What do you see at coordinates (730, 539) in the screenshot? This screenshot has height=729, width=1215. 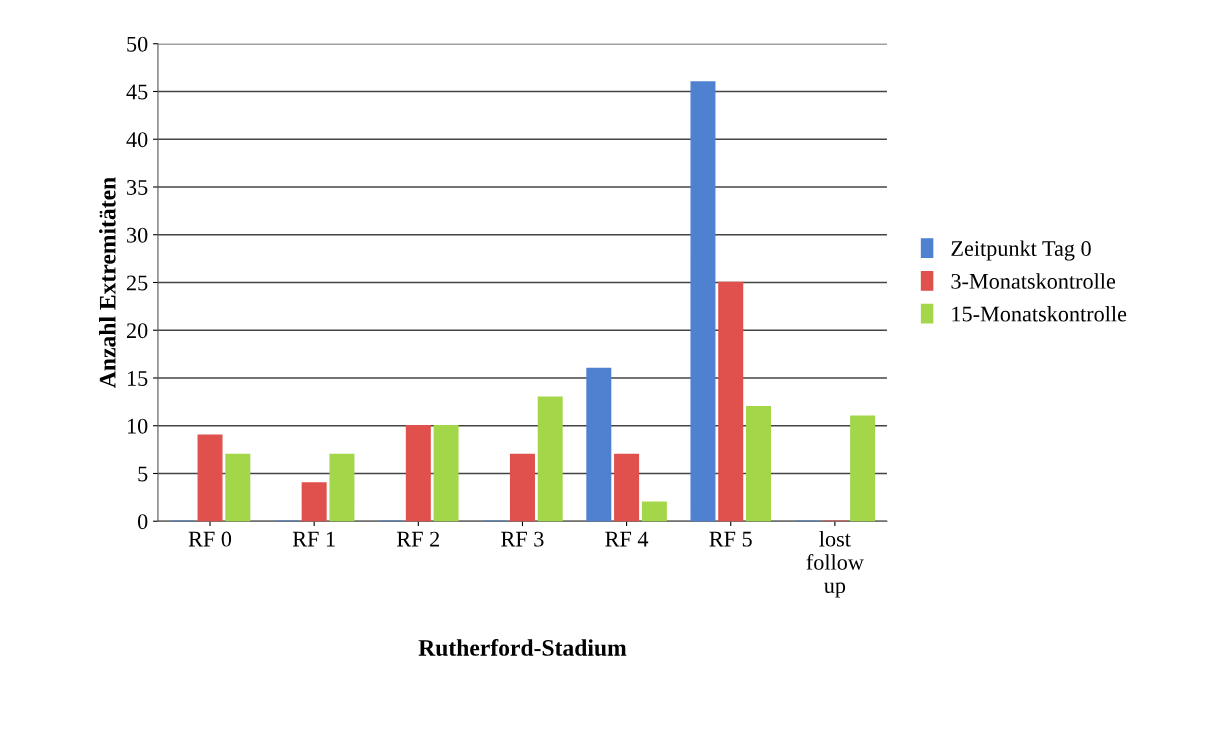 I see `x-tick-label: RF 5` at bounding box center [730, 539].